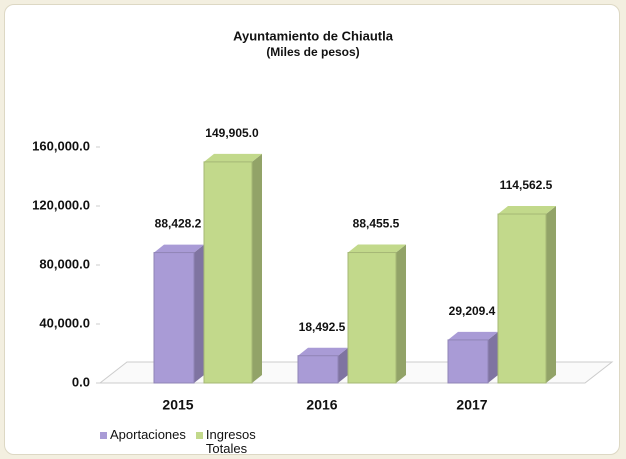 The width and height of the screenshot is (626, 459). Describe the element at coordinates (61, 145) in the screenshot. I see `y-tick-label: 160,000.0` at that location.